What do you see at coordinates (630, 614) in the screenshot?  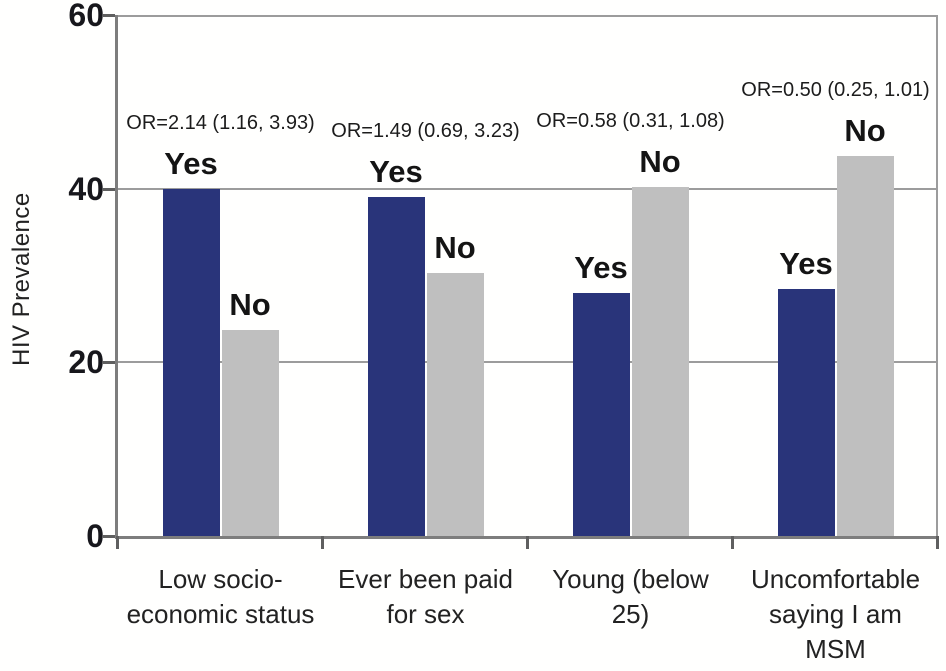 I see `category-label-line: 25)` at bounding box center [630, 614].